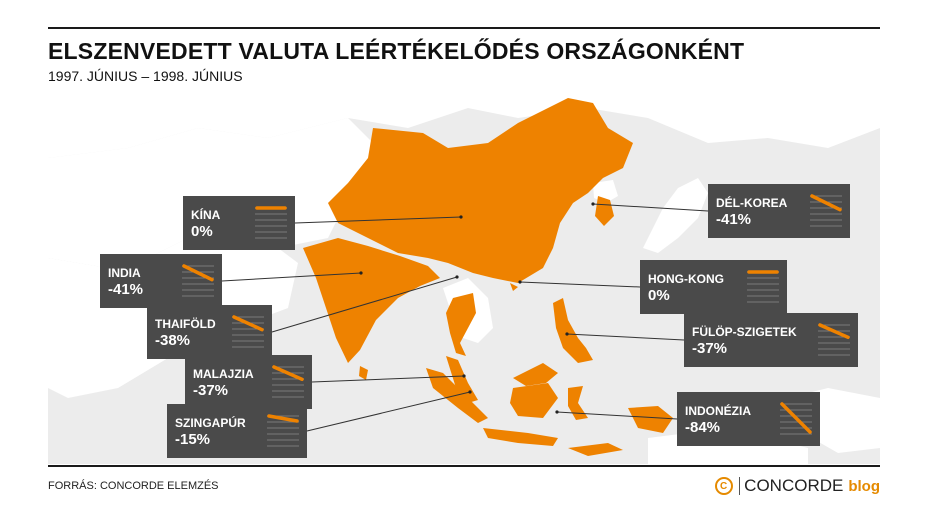  Describe the element at coordinates (864, 486) in the screenshot. I see `brand-suffix: blog` at that location.